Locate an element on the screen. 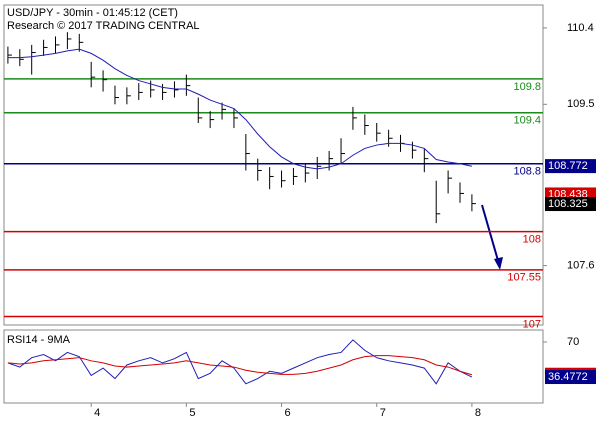 This screenshot has width=609, height=423. x-tick-label: 5 is located at coordinates (192, 413).